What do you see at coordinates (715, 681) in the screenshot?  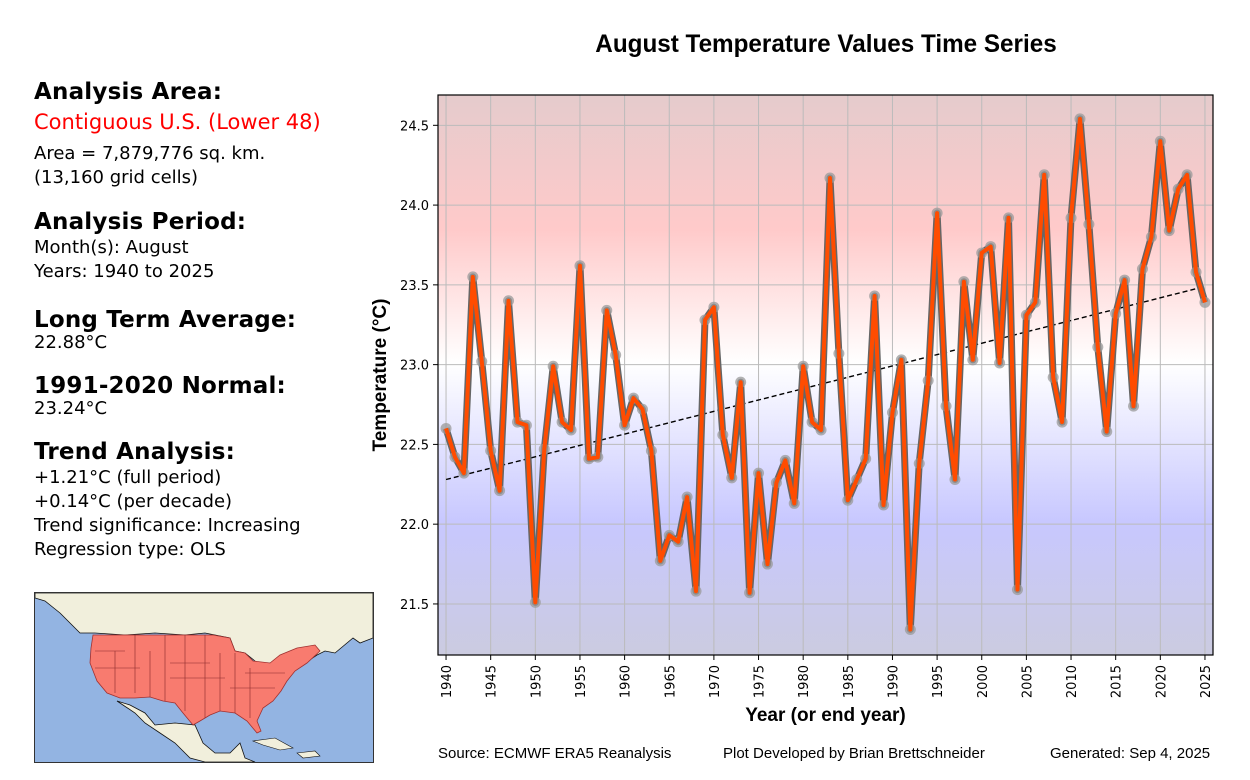 I see `x-tick-label: 1970` at bounding box center [715, 681].